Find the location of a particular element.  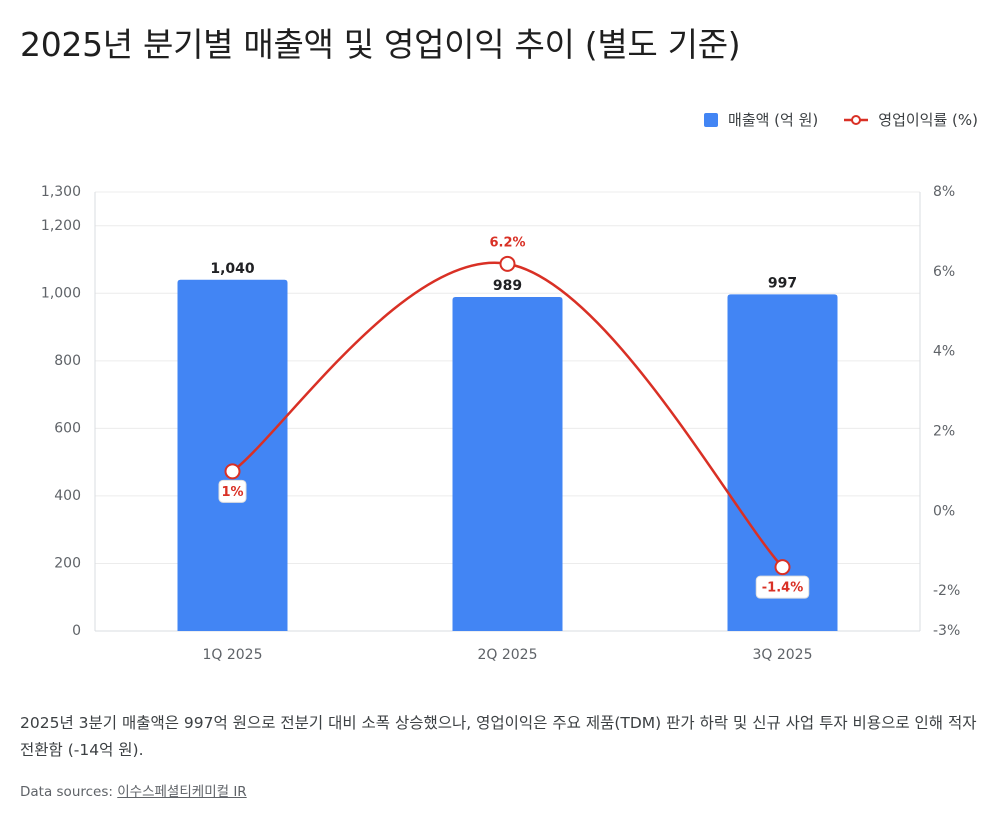

legend-label-revenue: 매출액 (억 원) is located at coordinates (773, 120).